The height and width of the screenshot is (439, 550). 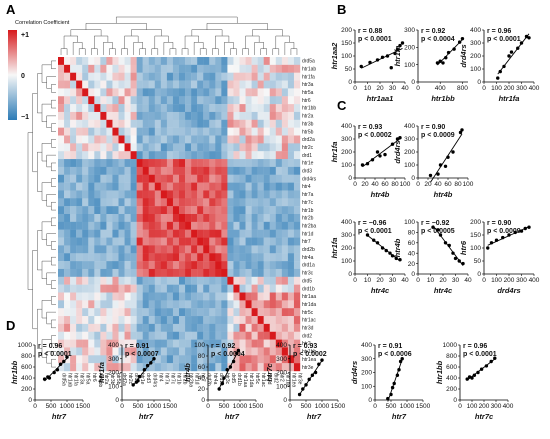 What do you see at coordinates (455, 400) in the screenshot?
I see `y-tick-label: 0` at bounding box center [455, 400].